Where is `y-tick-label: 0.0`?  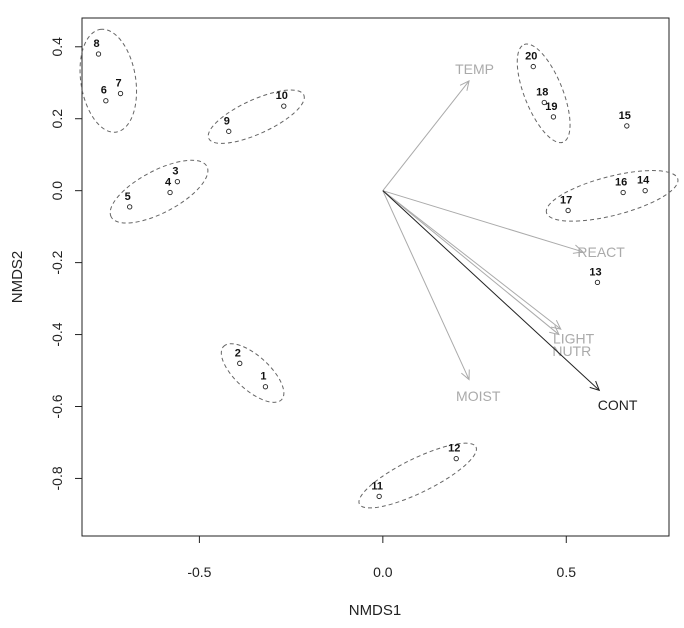 y-tick-label: 0.0 is located at coordinates (57, 191).